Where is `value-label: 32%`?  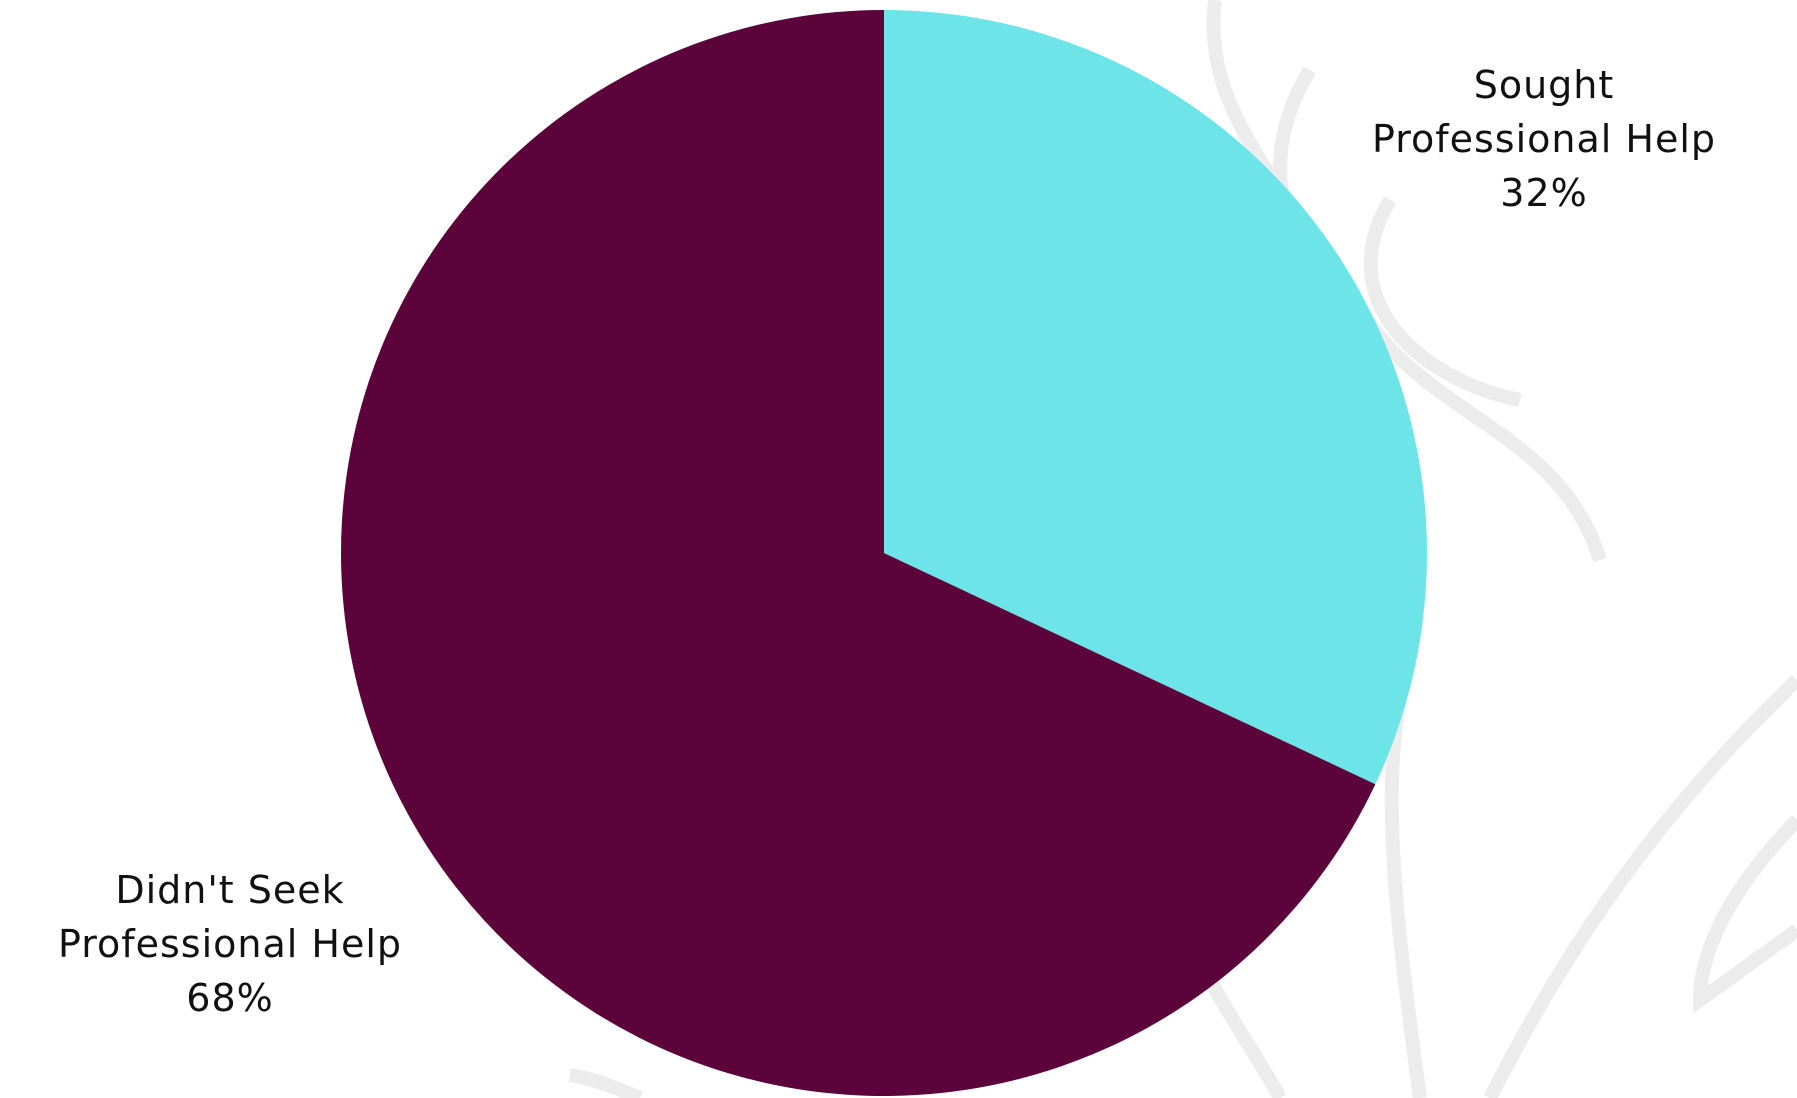 value-label: 32% is located at coordinates (1544, 193).